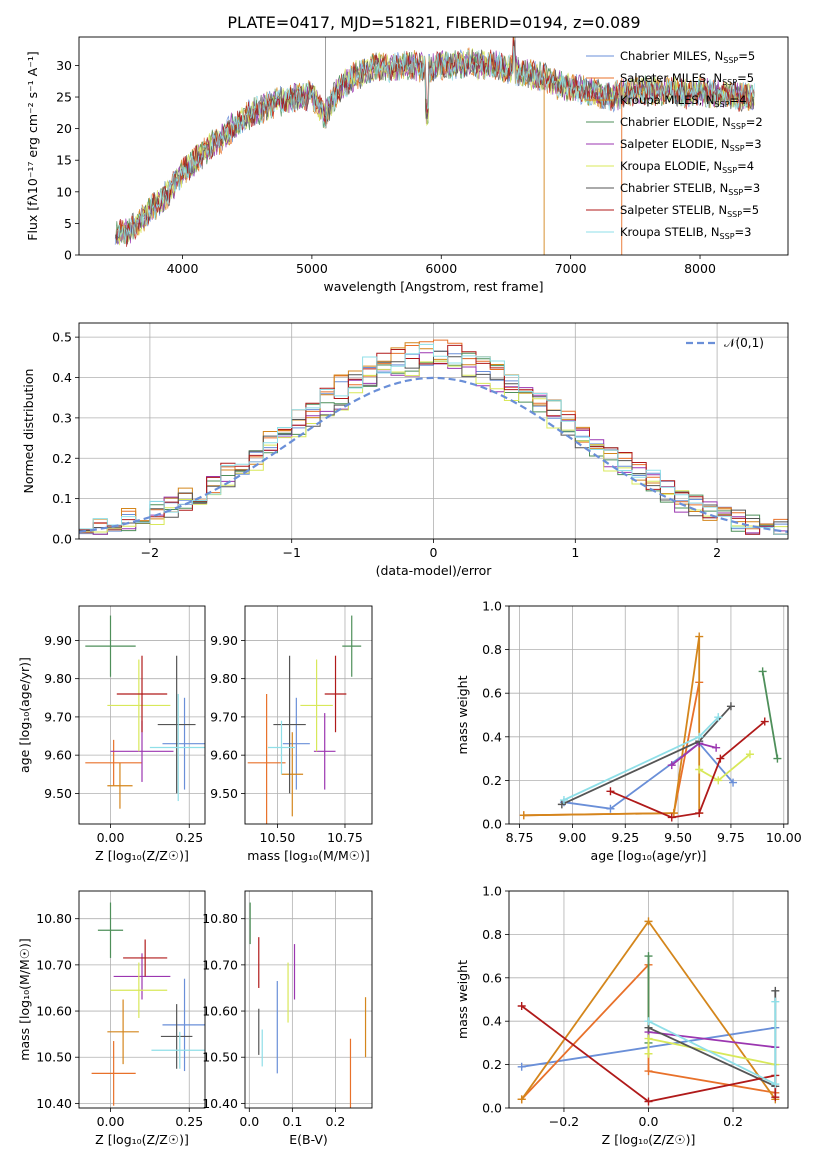  I want to click on y-tick-label: 0.8, so click(492, 934).